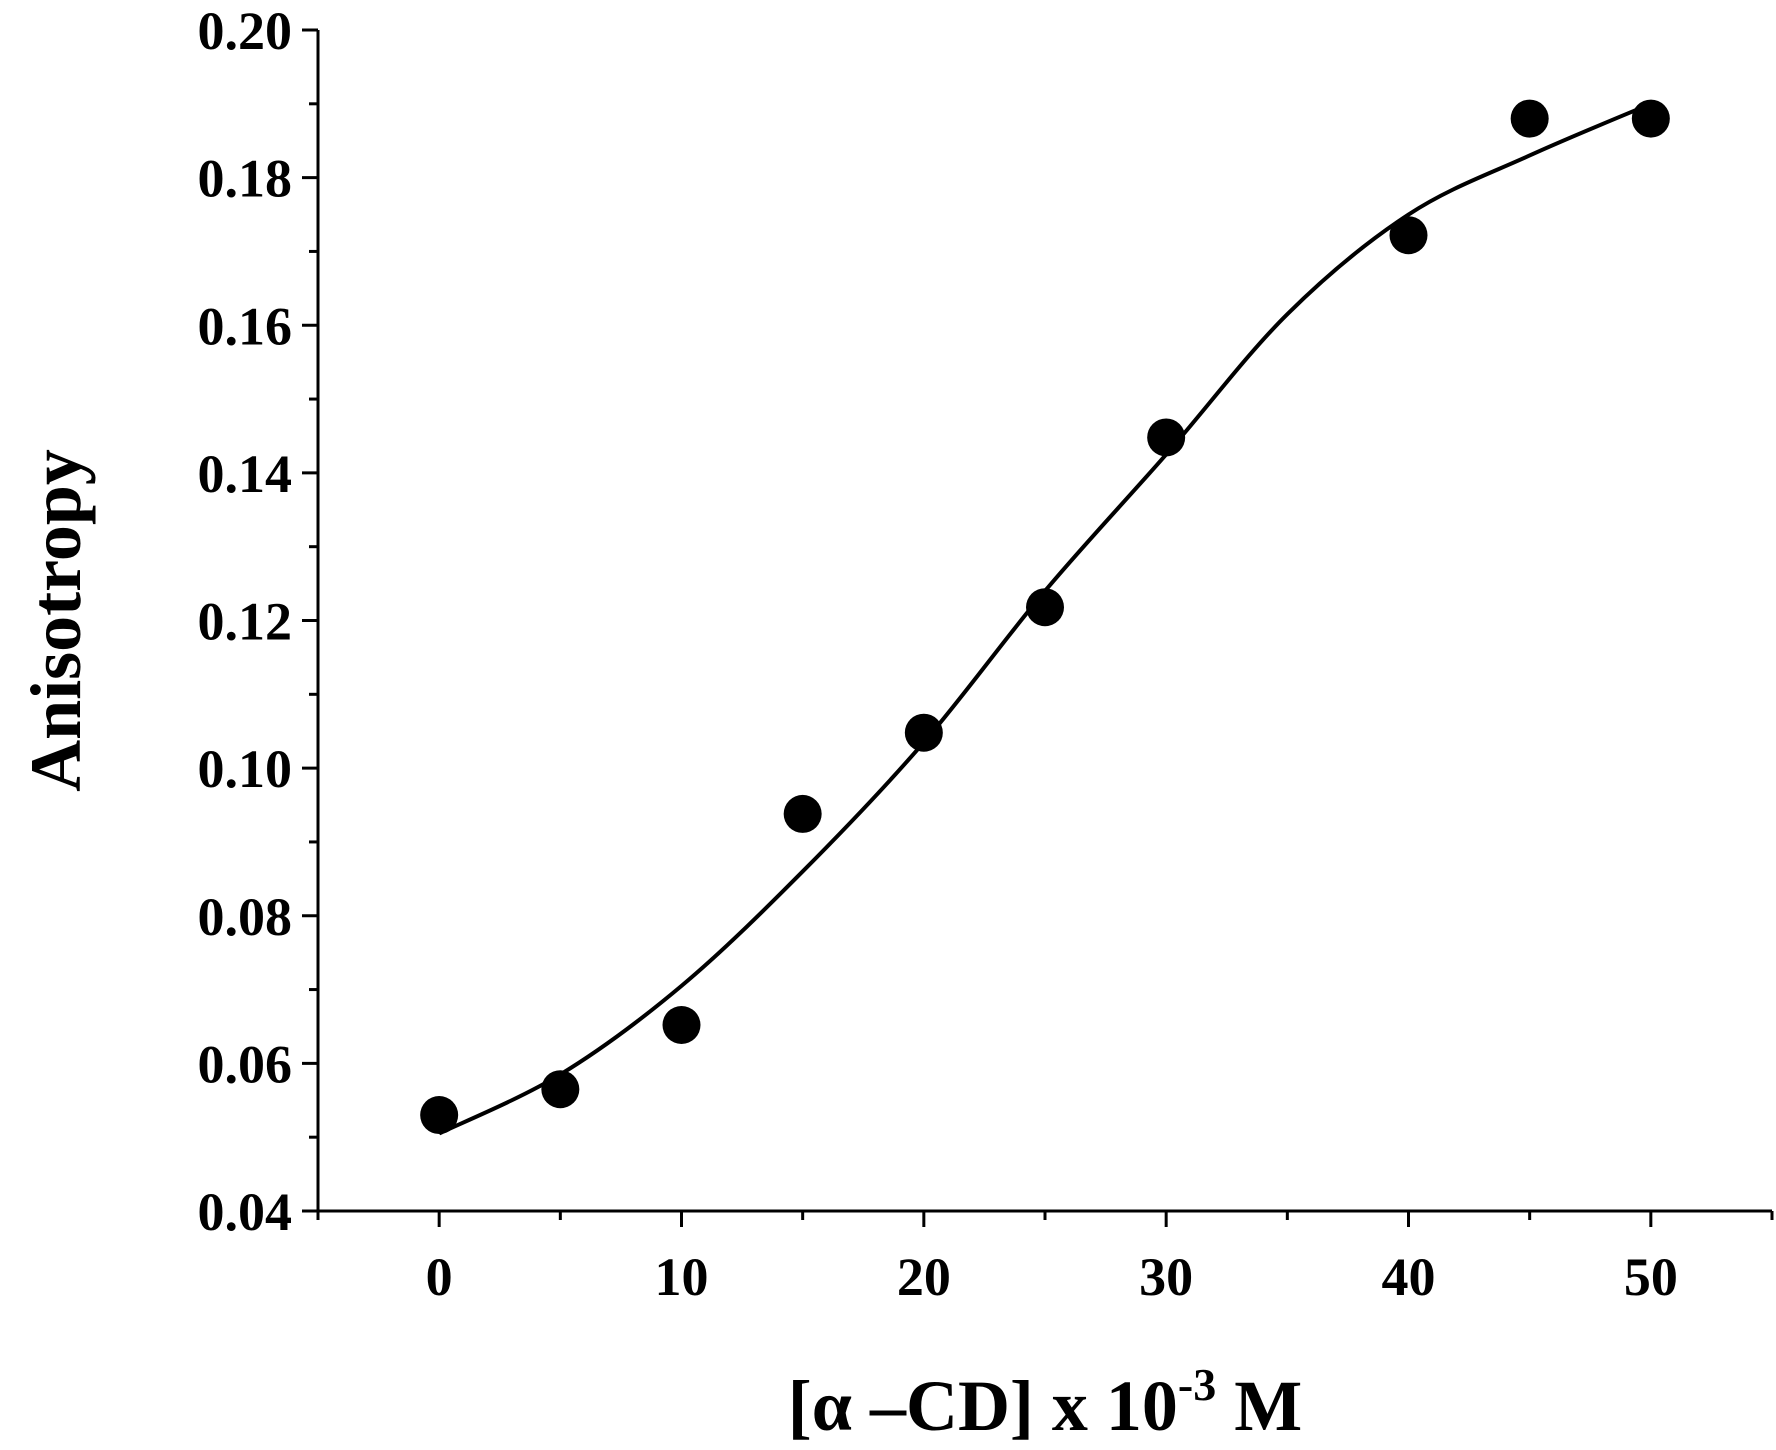 The width and height of the screenshot is (1776, 1450). Describe the element at coordinates (983, 1406) in the screenshot. I see `x-axis-label-main: [α –CD] x 10` at that location.